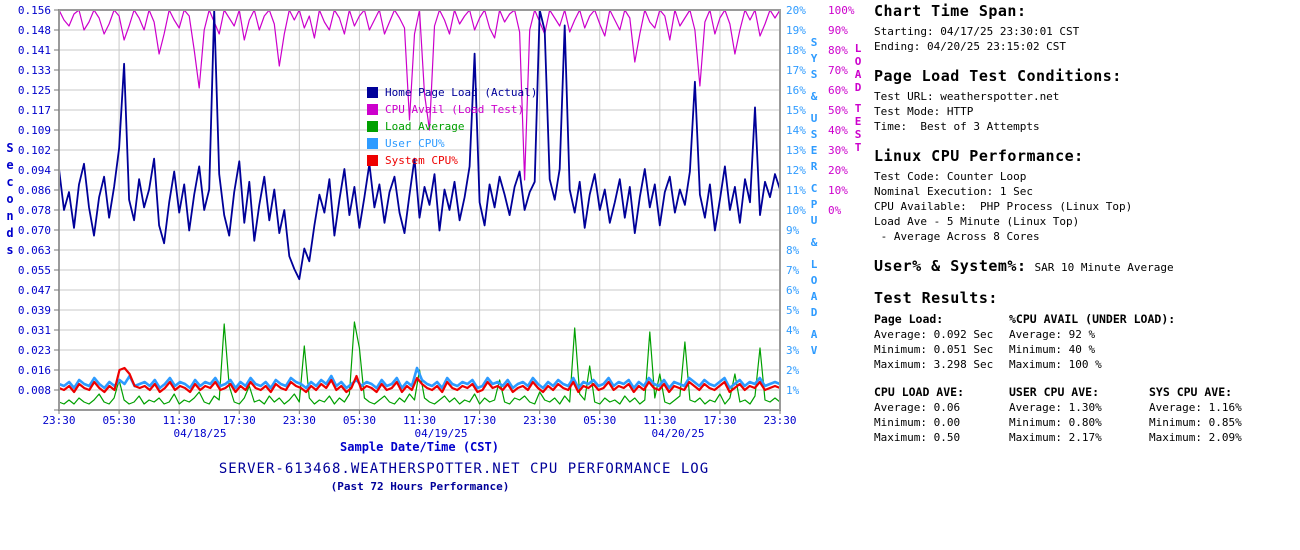 The image size is (1300, 550). I want to click on cpu-axis-tick-label: 16%, so click(796, 90).